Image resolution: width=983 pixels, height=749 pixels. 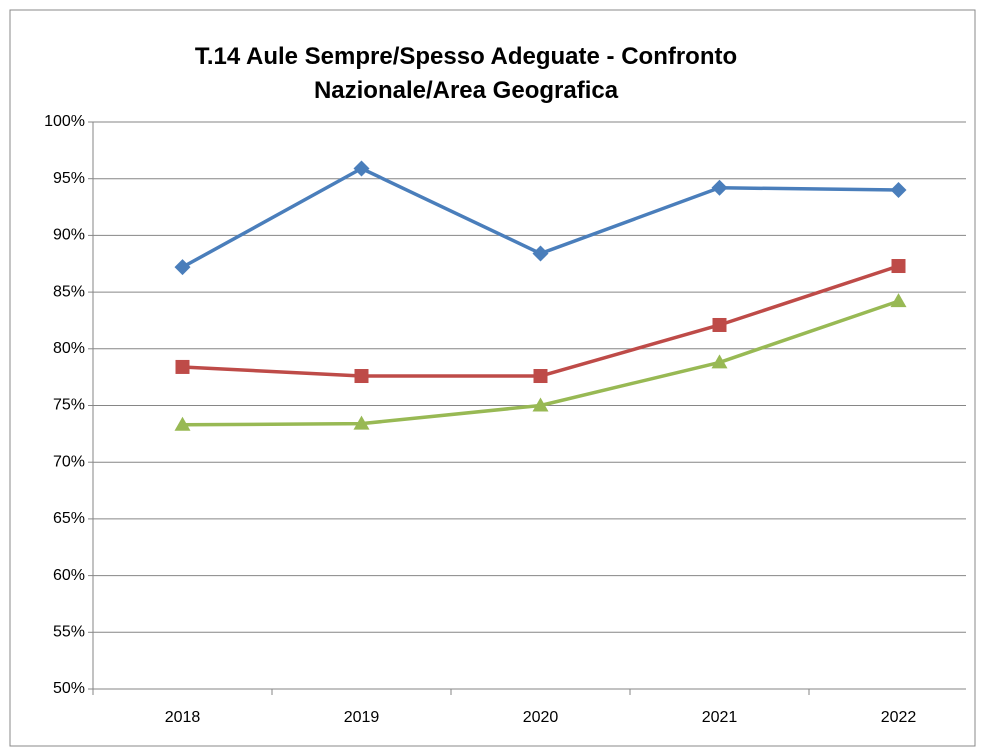 I want to click on y-tick-label: 90%, so click(x=69, y=235).